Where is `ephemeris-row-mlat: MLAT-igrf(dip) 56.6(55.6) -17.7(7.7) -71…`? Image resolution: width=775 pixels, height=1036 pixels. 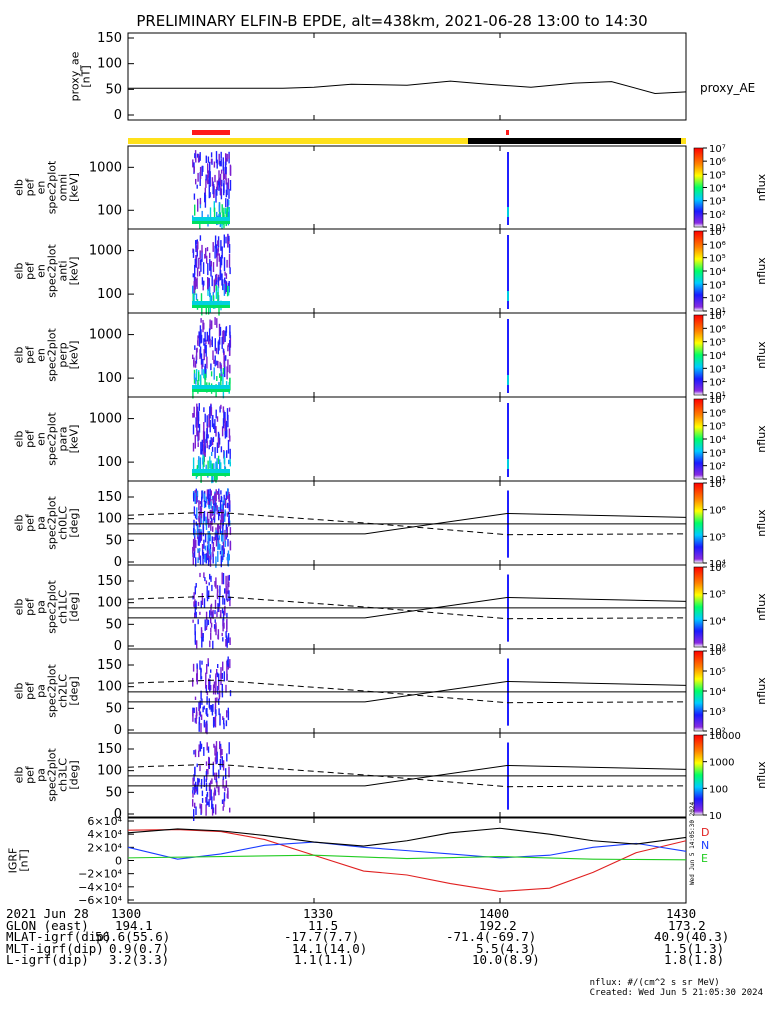 ephemeris-row-mlat: MLAT-igrf(dip) 56.6(55.6) -17.7(7.7) -71… is located at coordinates (390, 937).